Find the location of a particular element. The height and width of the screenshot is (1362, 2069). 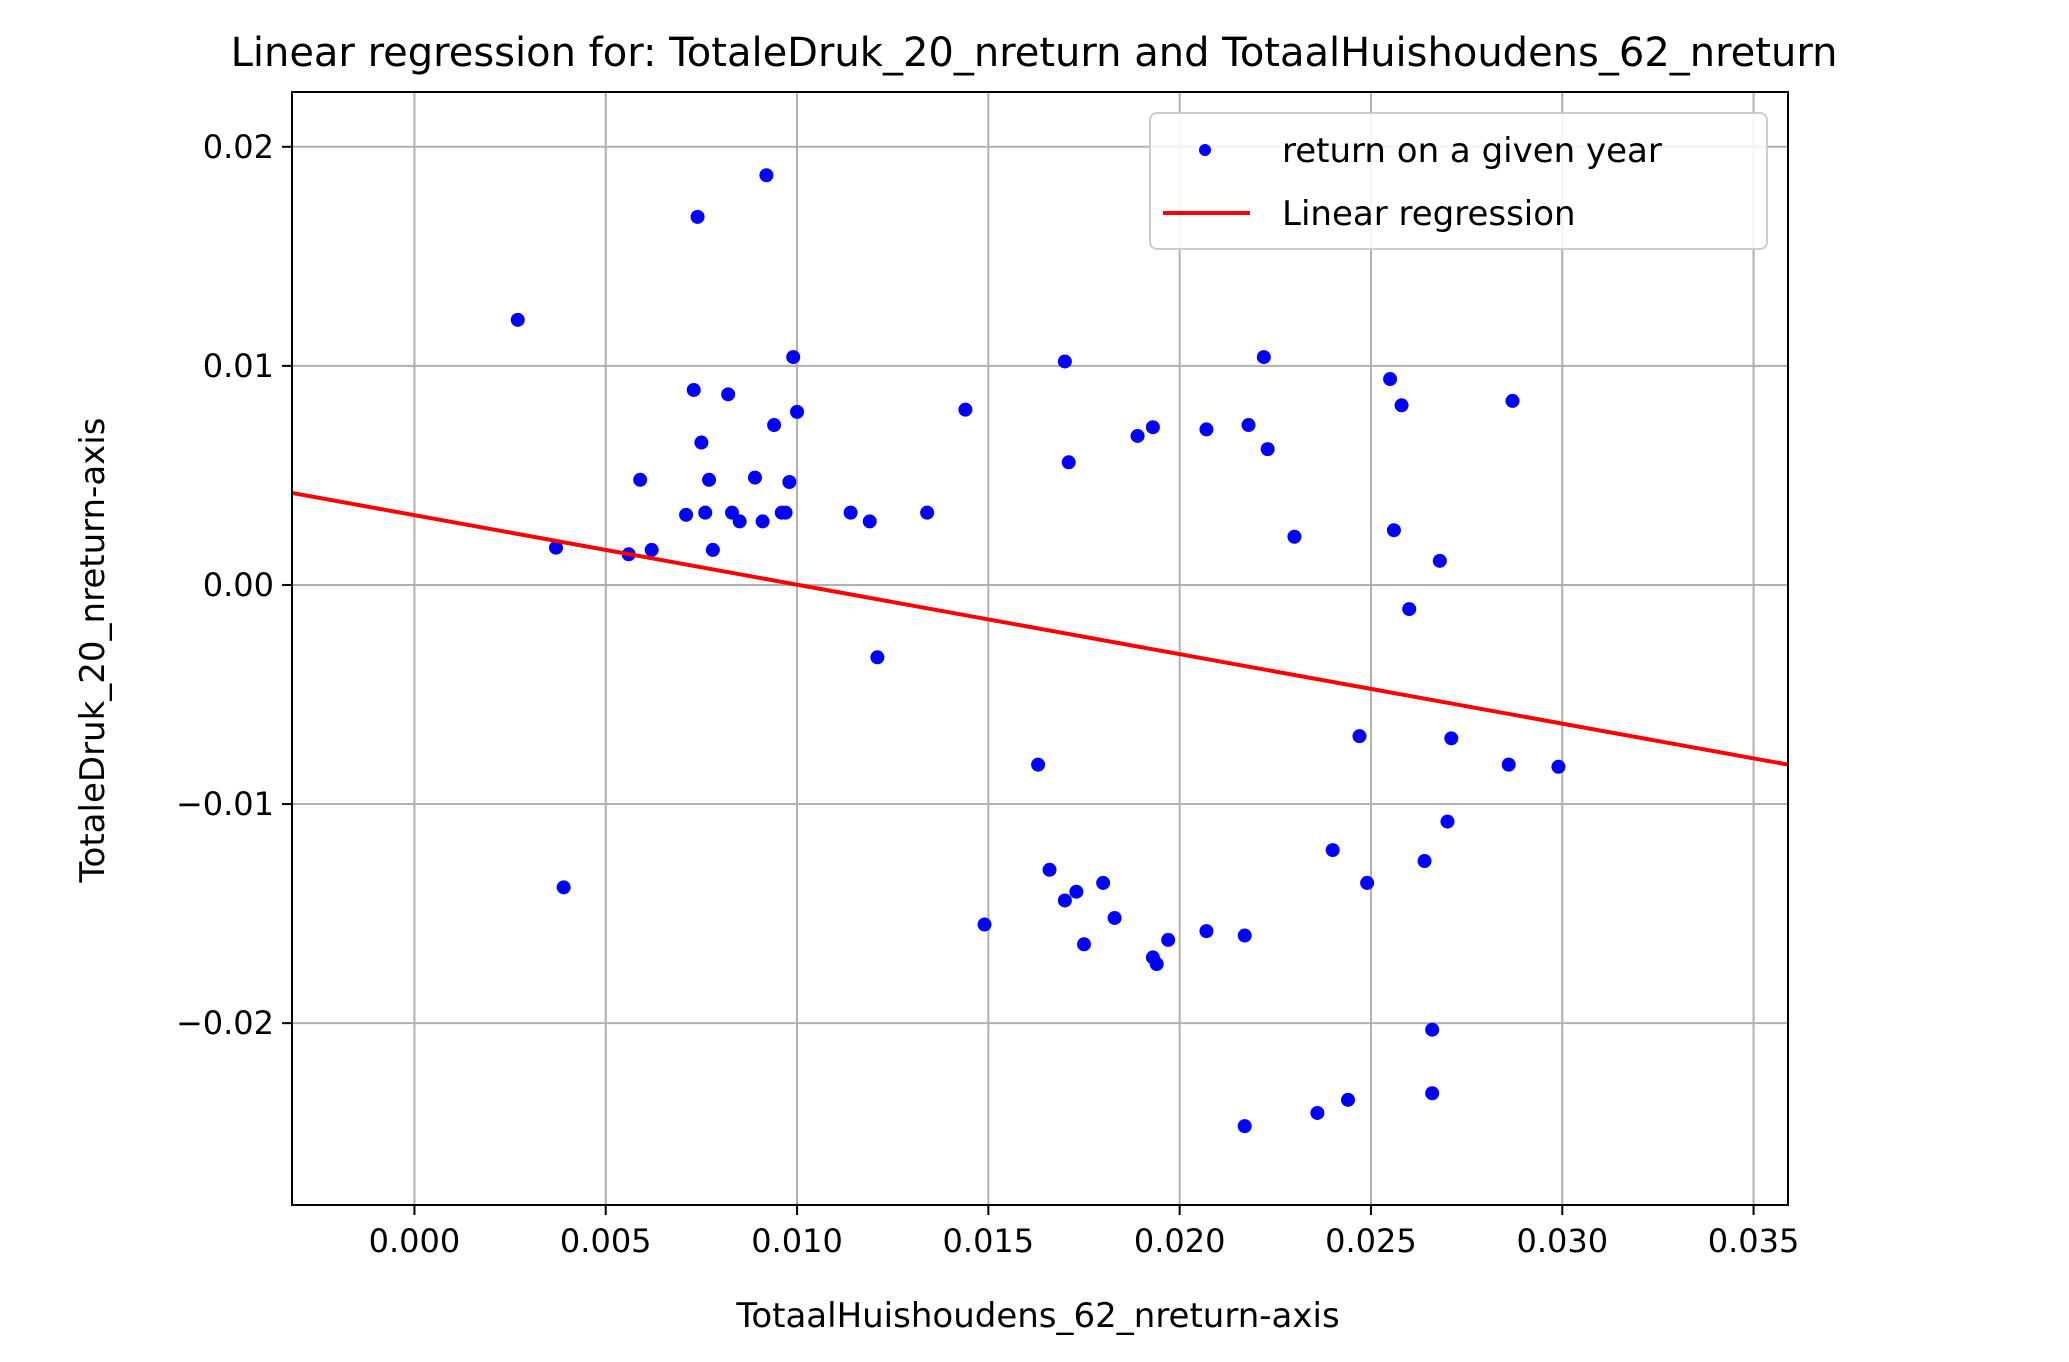

x-tick-label: 0.005 is located at coordinates (606, 1241).